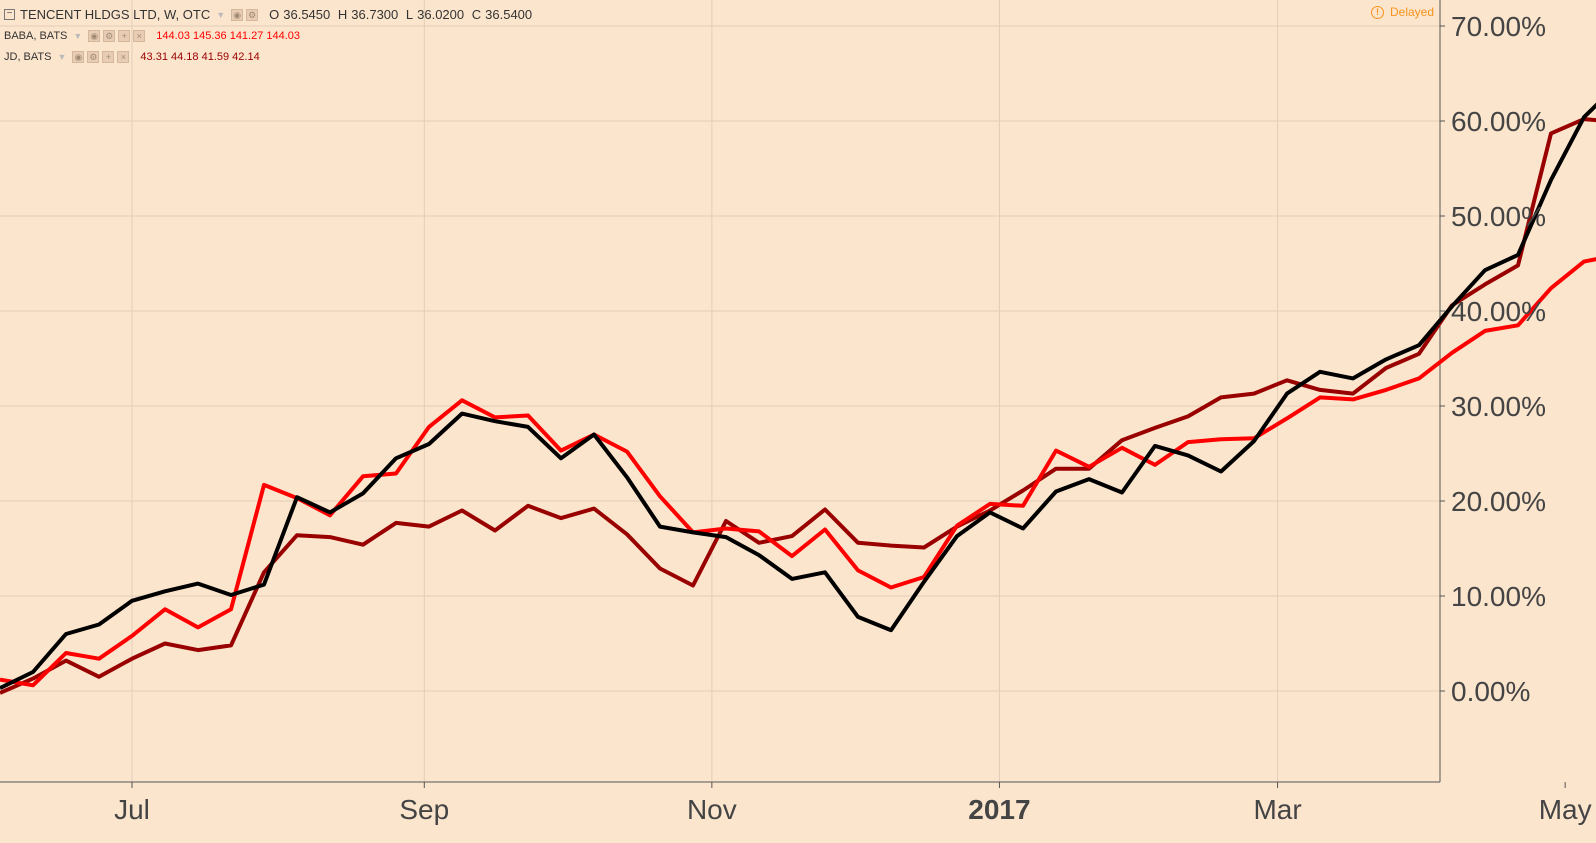  I want to click on x-tick-label: 2017, so click(999, 809).